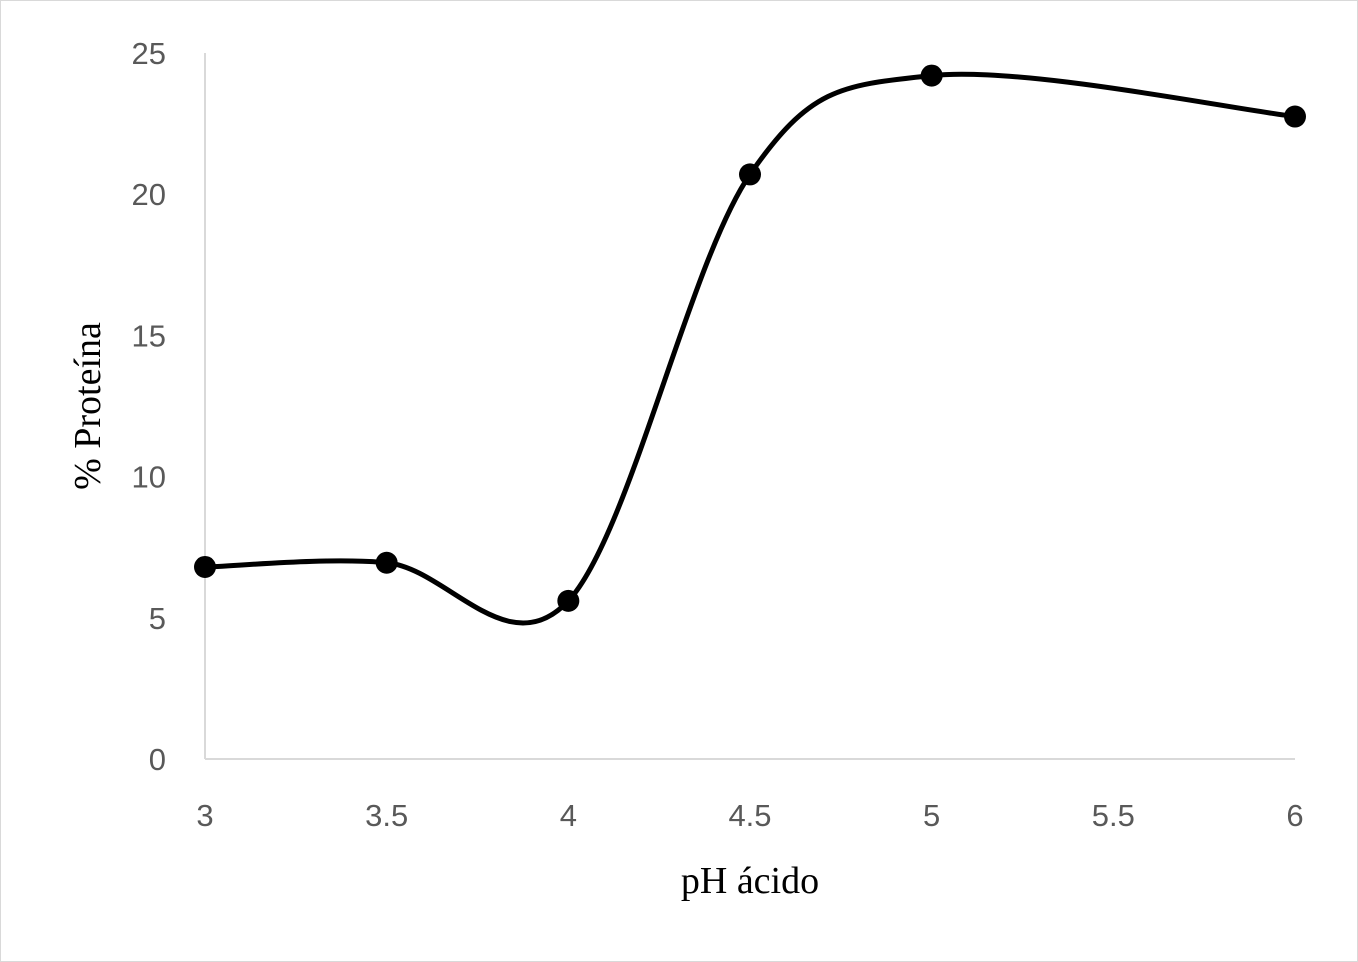 The width and height of the screenshot is (1358, 962). I want to click on y-tick-label: 10, so click(149, 477).